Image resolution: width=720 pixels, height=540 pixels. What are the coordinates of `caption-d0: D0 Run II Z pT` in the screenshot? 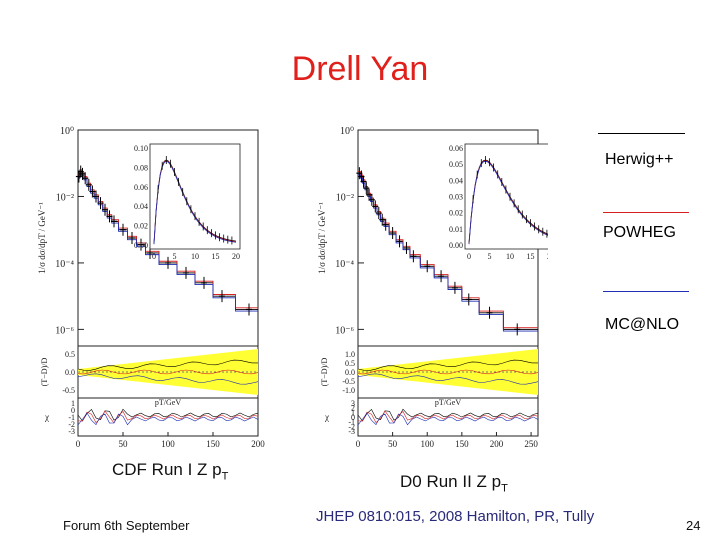 It's located at (454, 483).